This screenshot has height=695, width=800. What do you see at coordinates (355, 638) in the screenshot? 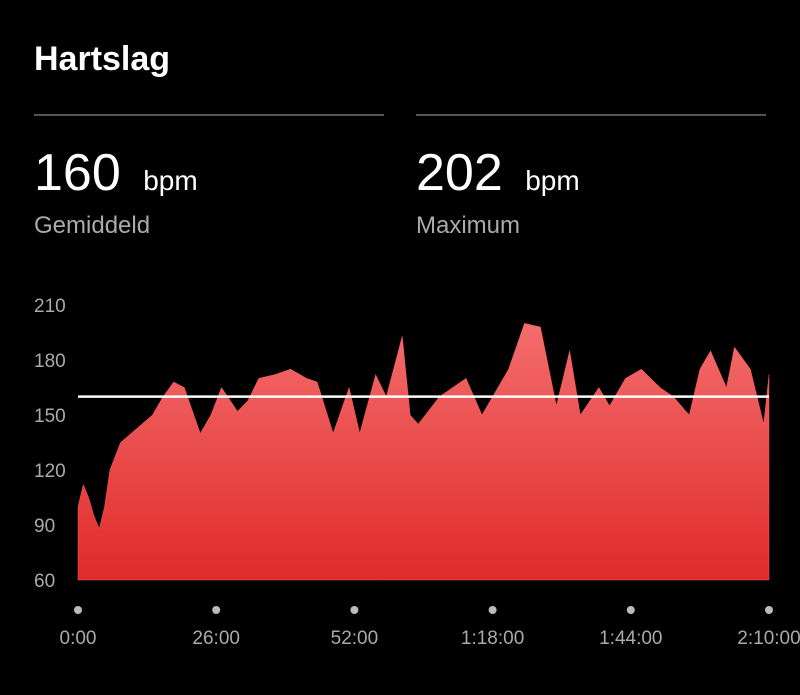
I see `x-tick-label: 52:00` at bounding box center [355, 638].